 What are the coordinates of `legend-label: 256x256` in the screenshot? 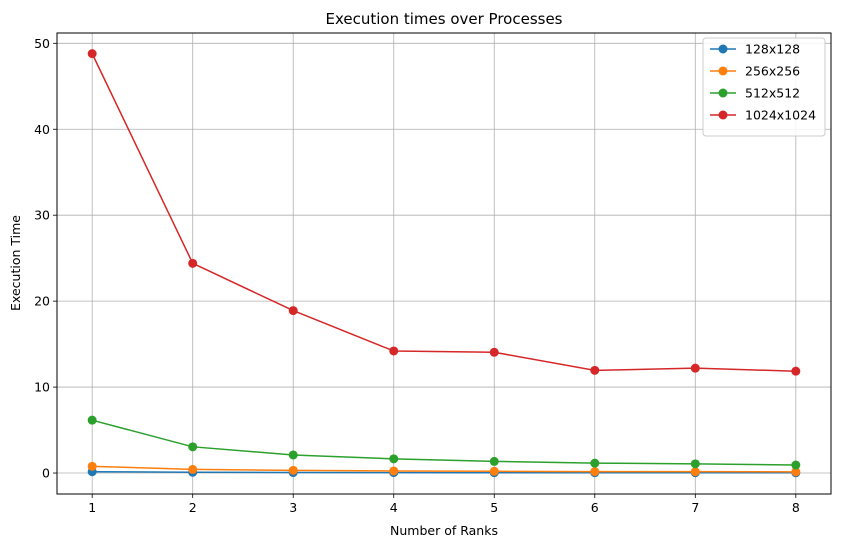 It's located at (772, 71).